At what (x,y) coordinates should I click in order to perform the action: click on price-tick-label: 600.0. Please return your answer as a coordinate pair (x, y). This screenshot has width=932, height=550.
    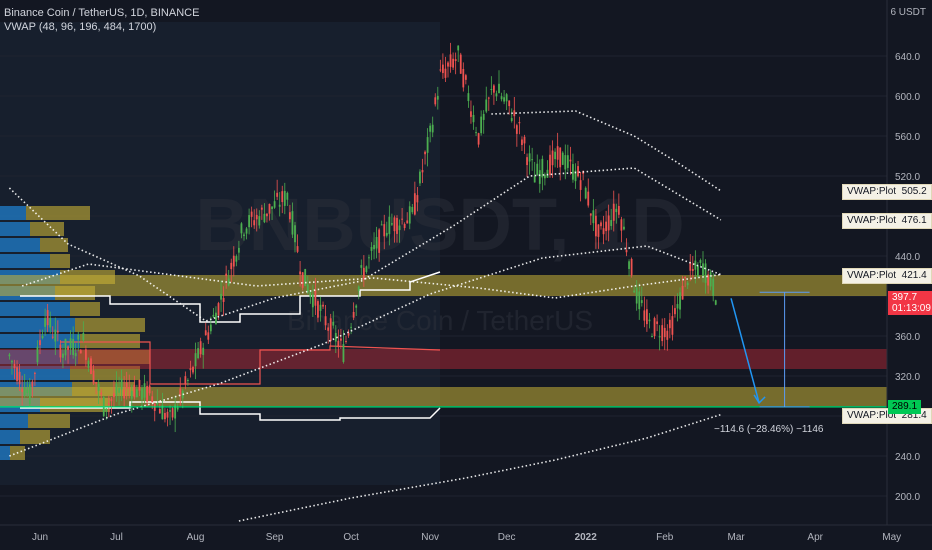
    Looking at the image, I should click on (907, 97).